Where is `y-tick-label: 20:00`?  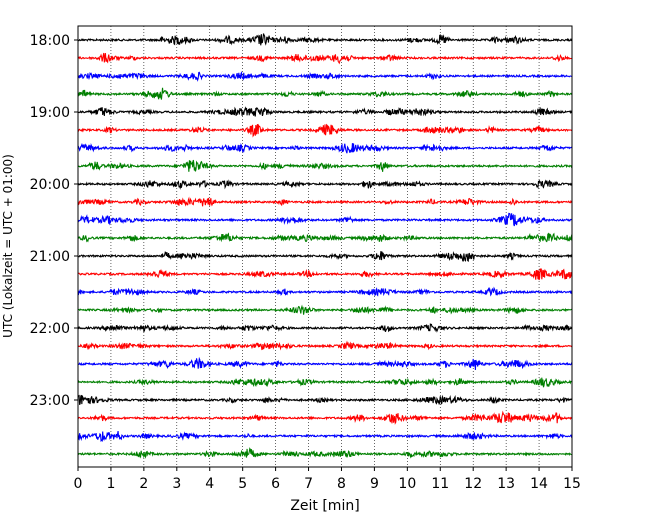 y-tick-label: 20:00 is located at coordinates (50, 185).